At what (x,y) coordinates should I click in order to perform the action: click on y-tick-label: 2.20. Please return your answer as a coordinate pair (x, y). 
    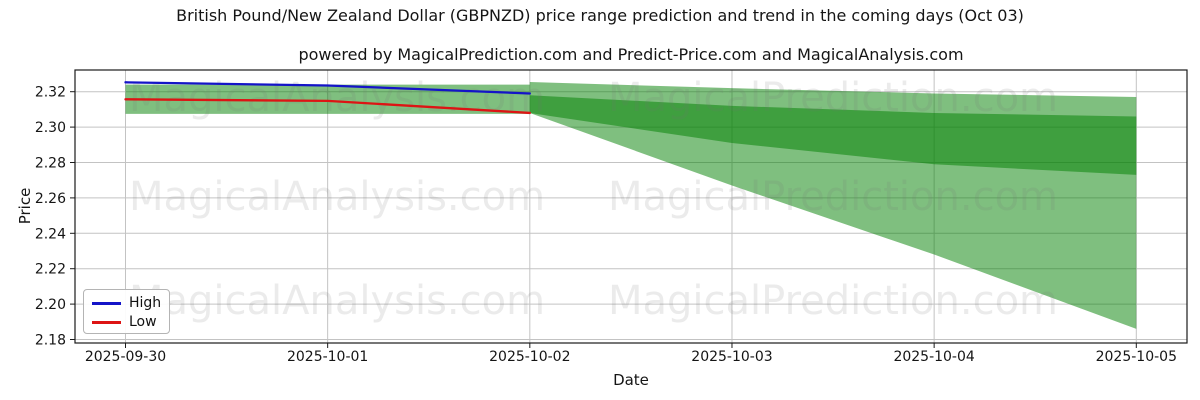
    Looking at the image, I should click on (50, 305).